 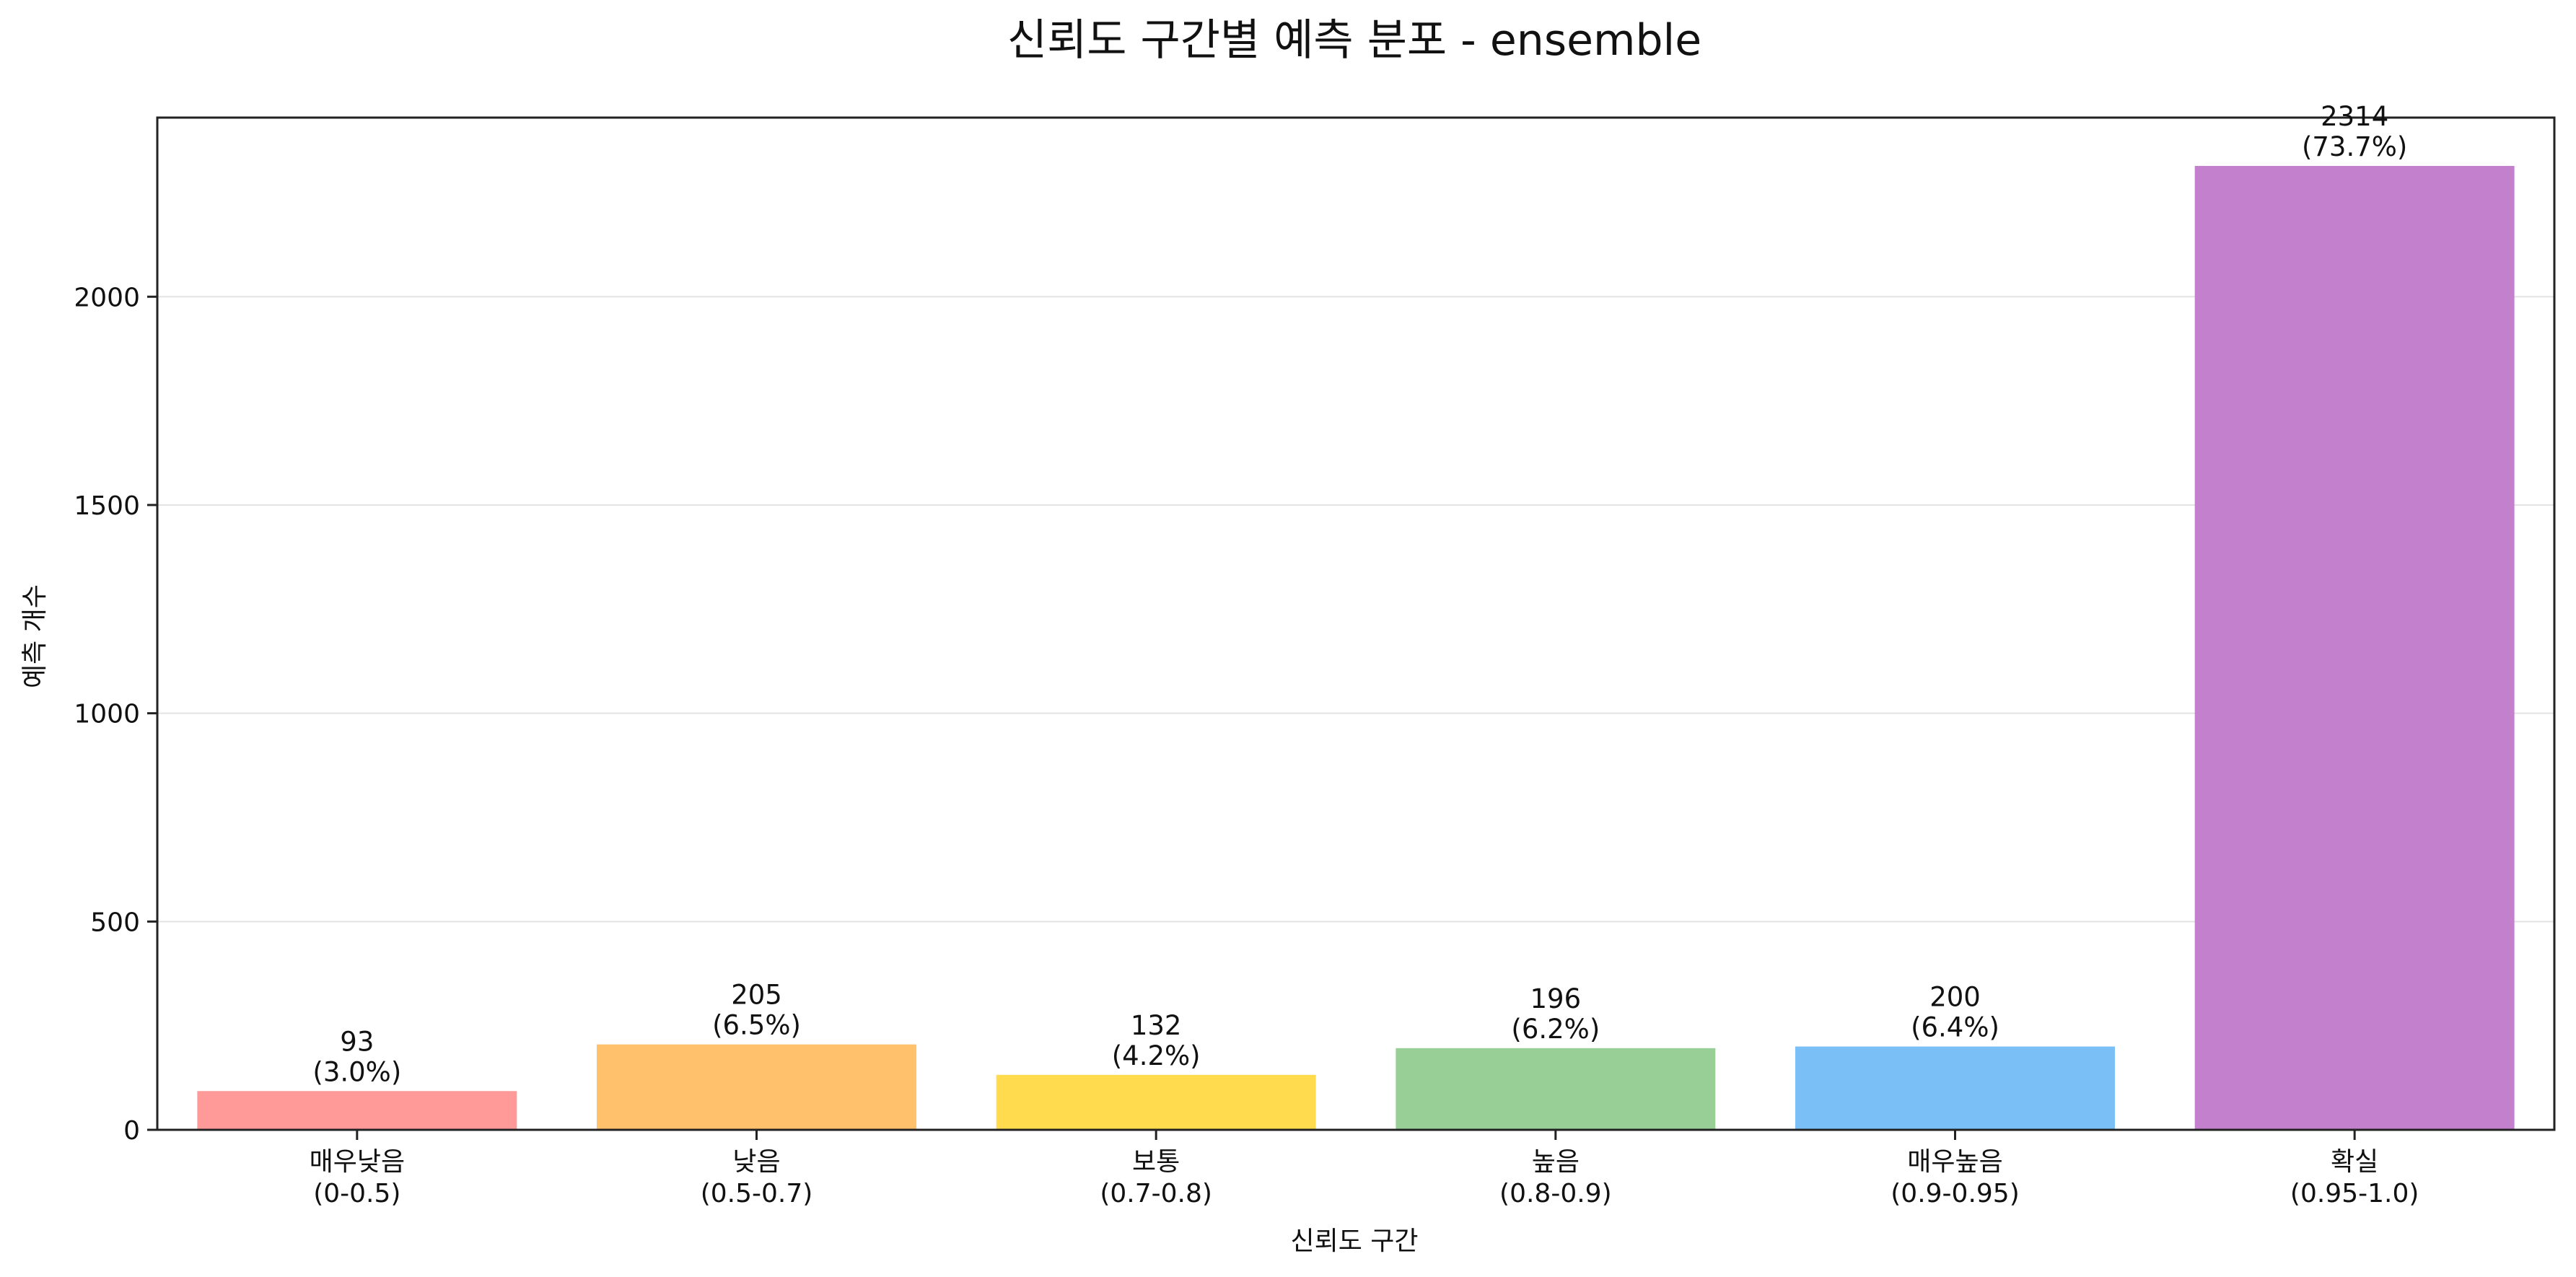 I want to click on x-tick-range-label: (0-0.5), so click(x=356, y=1193).